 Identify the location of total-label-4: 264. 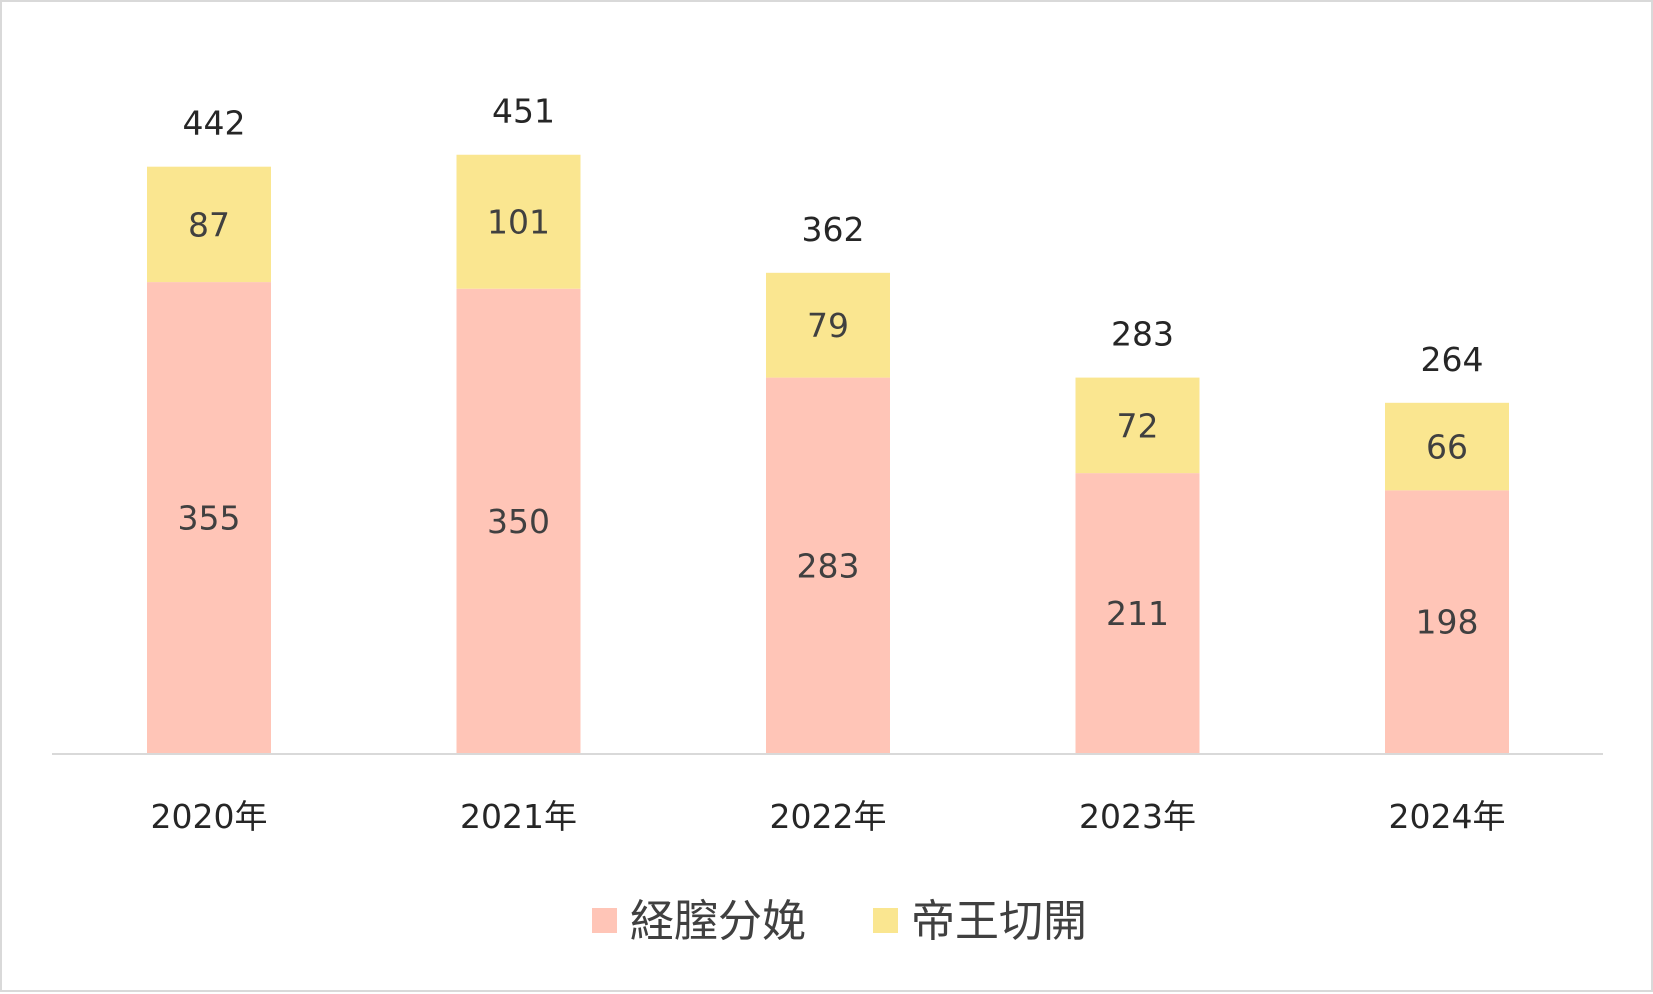
(1452, 359).